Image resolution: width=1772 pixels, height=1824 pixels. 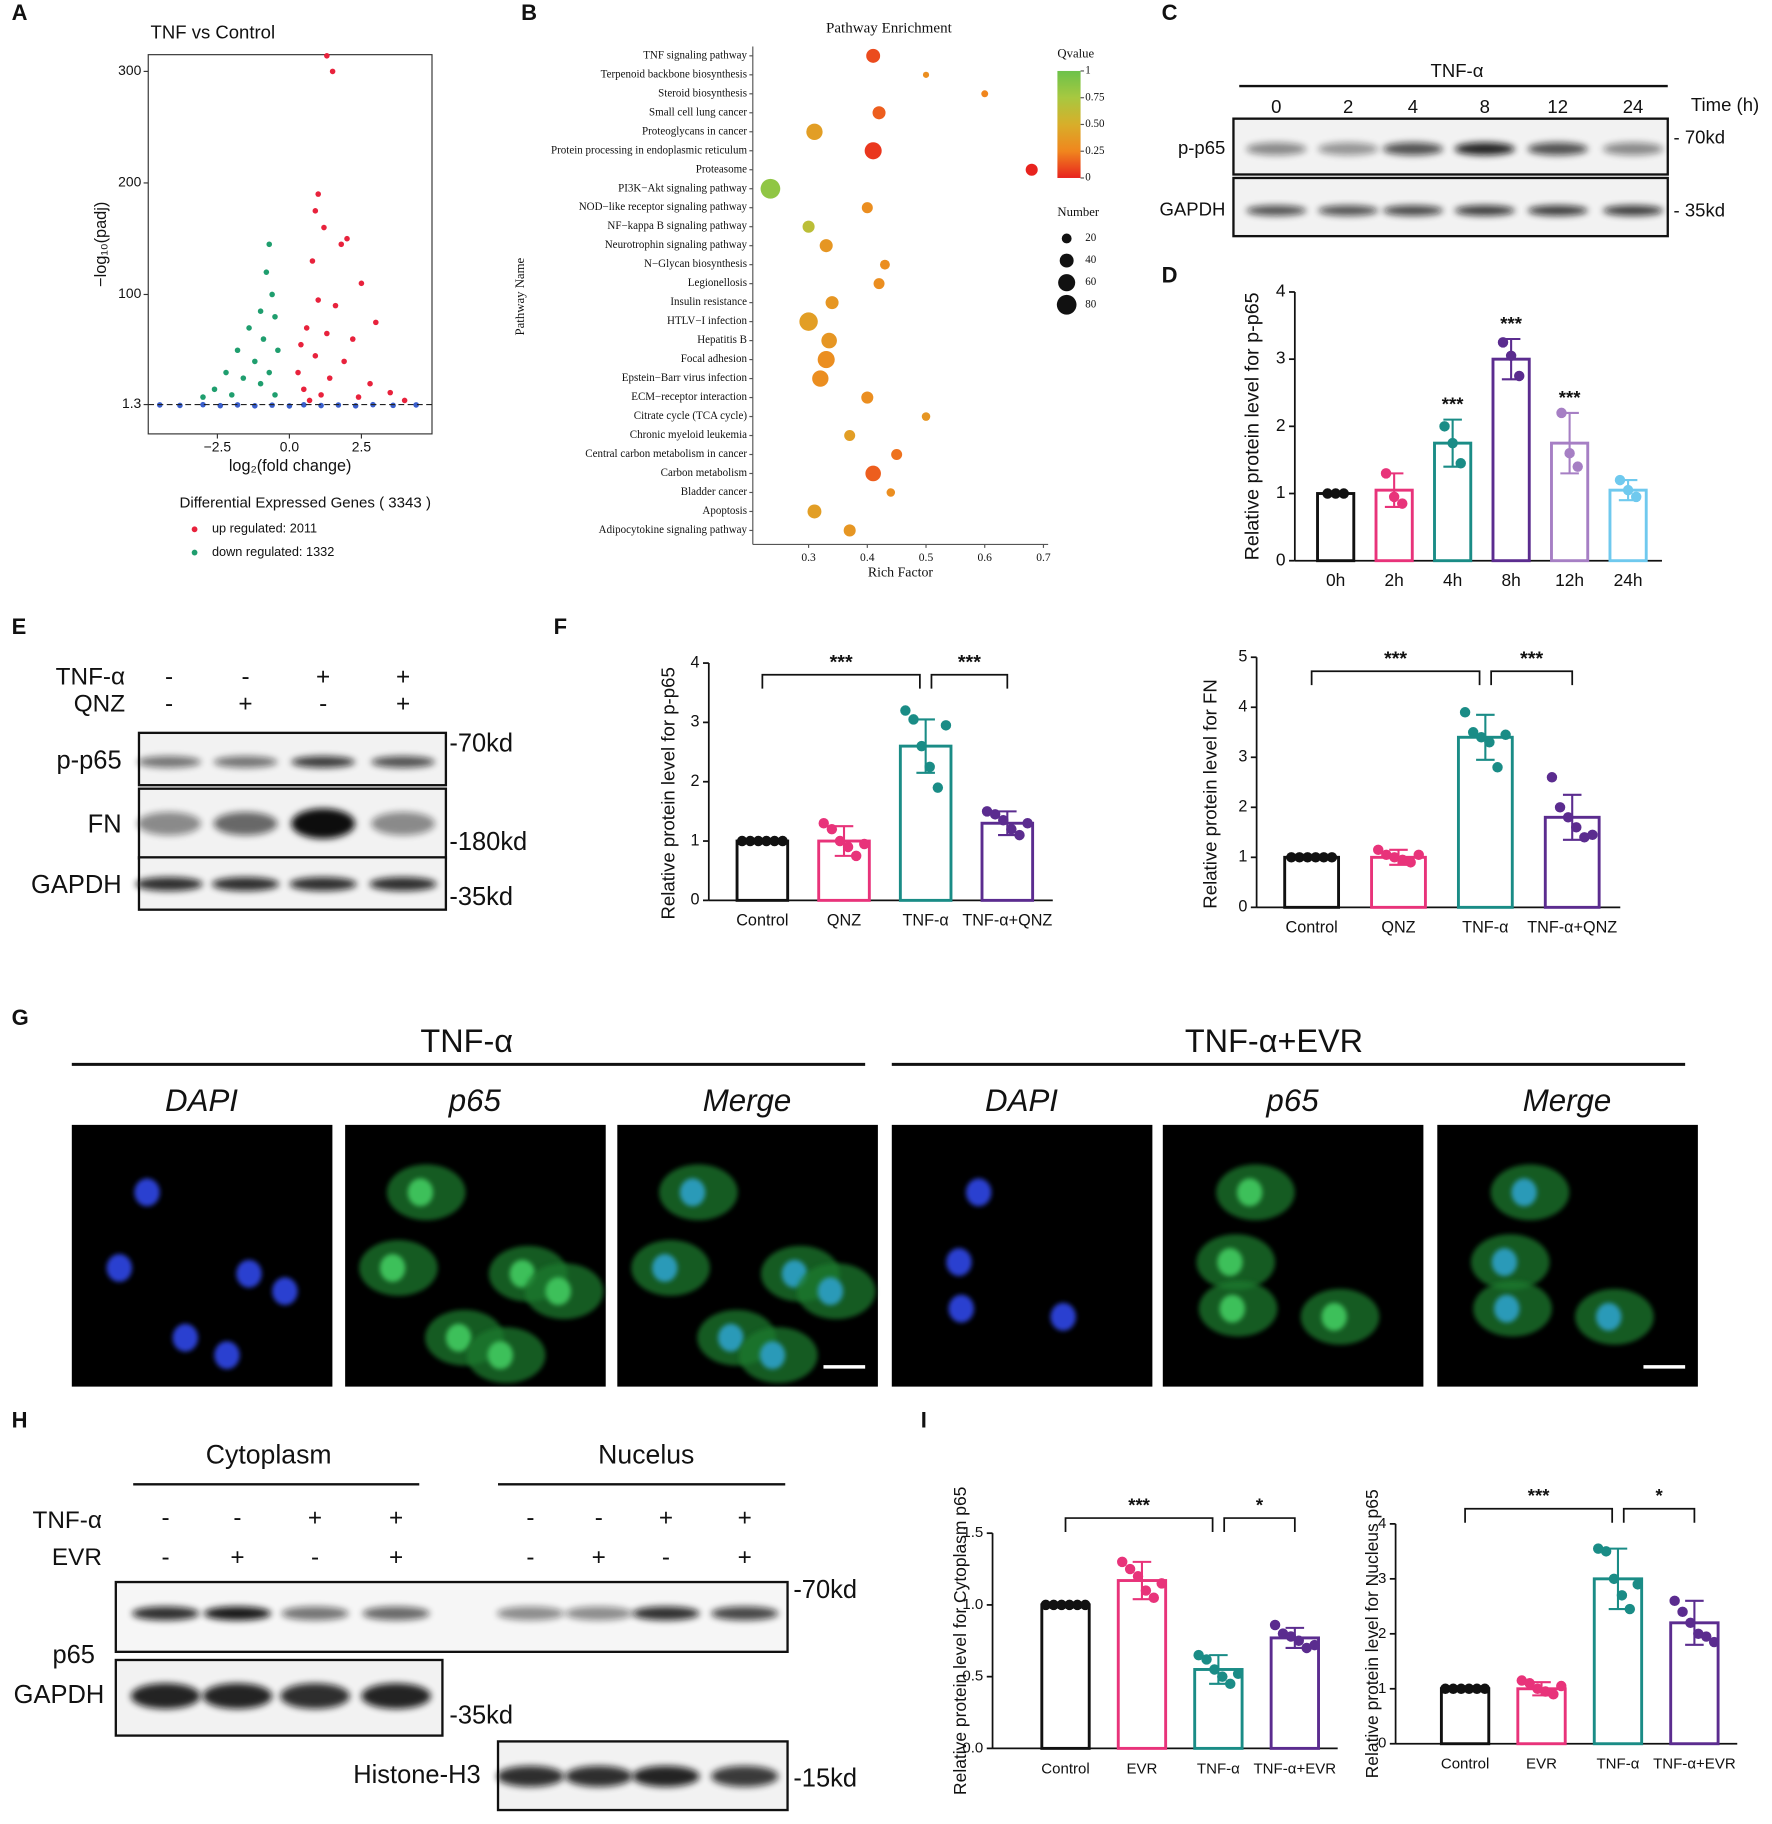 What do you see at coordinates (689, 397) in the screenshot?
I see `category-label: ECM−receptor interaction` at bounding box center [689, 397].